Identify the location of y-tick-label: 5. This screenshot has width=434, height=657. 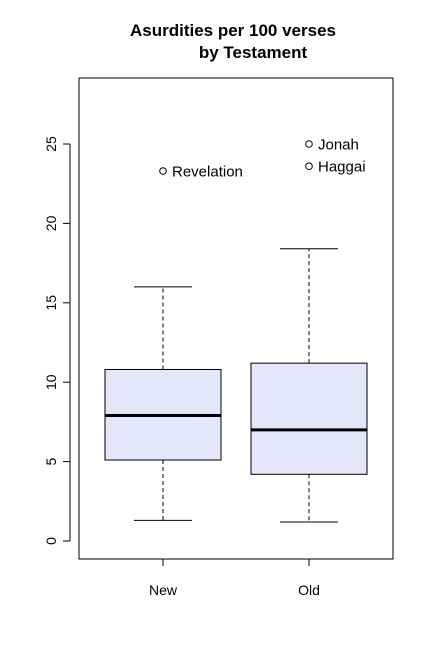
(51, 461).